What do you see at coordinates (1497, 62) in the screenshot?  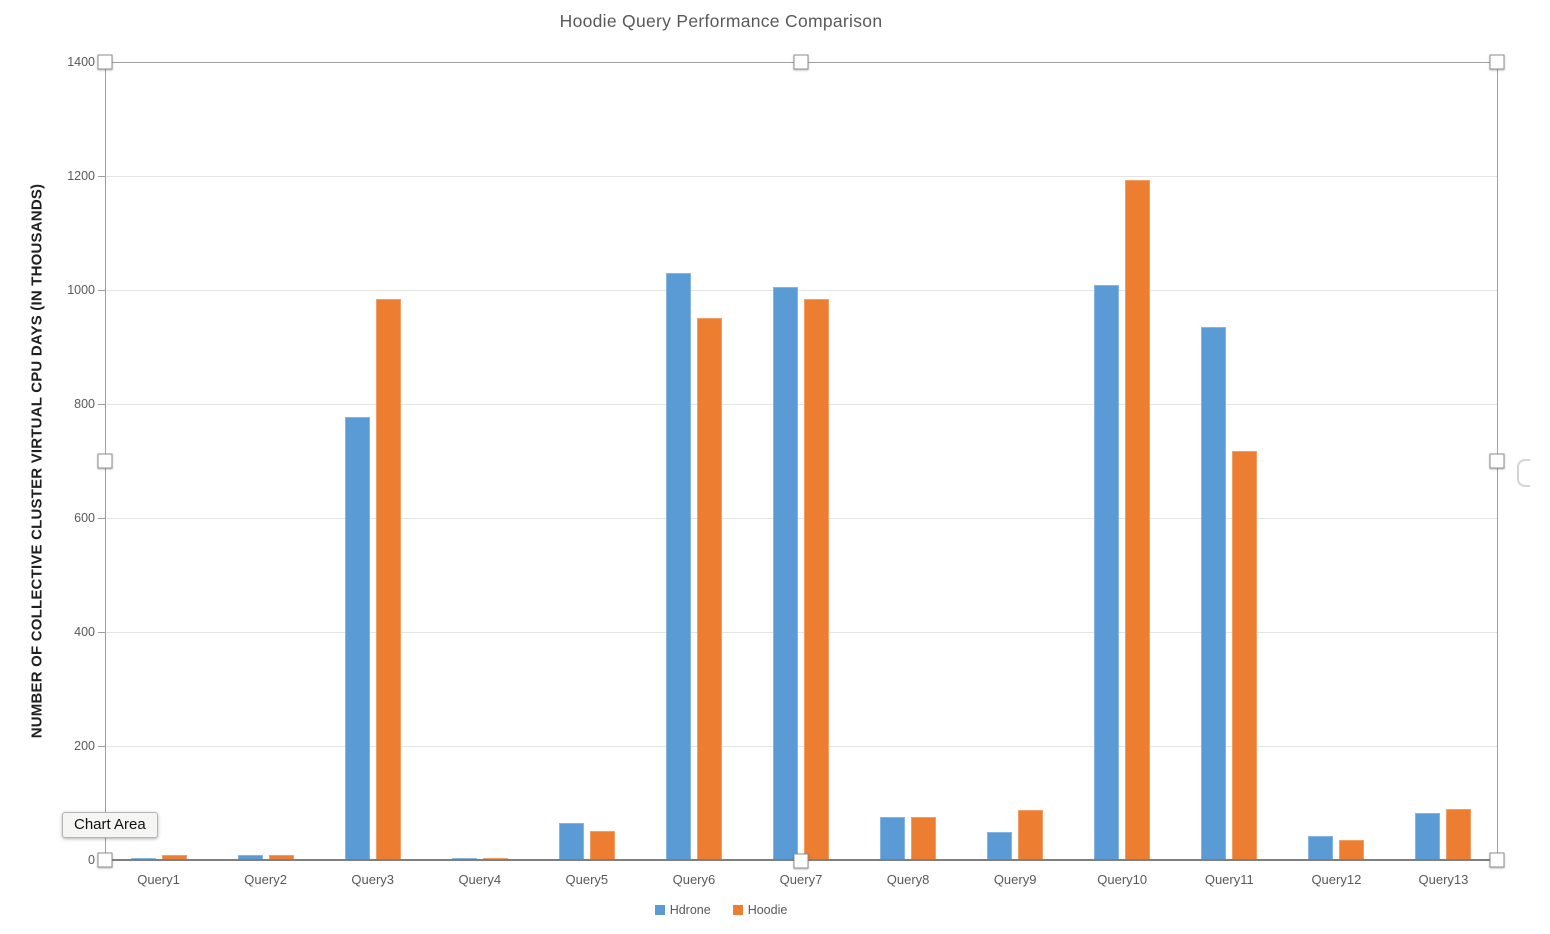 I see `selection-handle-top-right` at bounding box center [1497, 62].